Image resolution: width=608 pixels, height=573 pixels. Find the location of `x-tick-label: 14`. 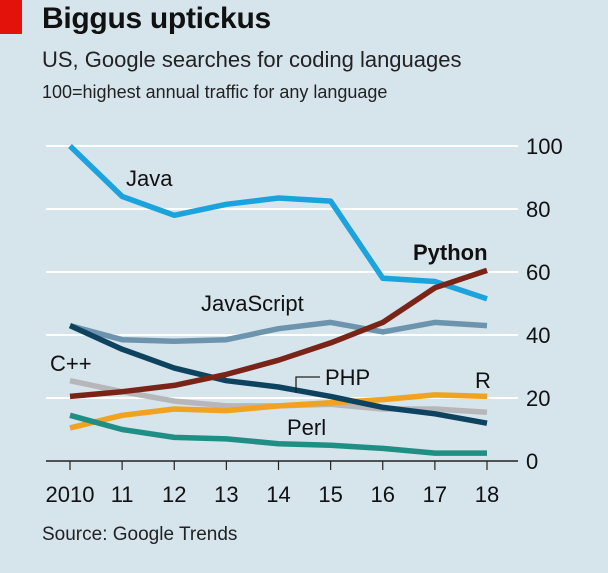

x-tick-label: 14 is located at coordinates (278, 494).